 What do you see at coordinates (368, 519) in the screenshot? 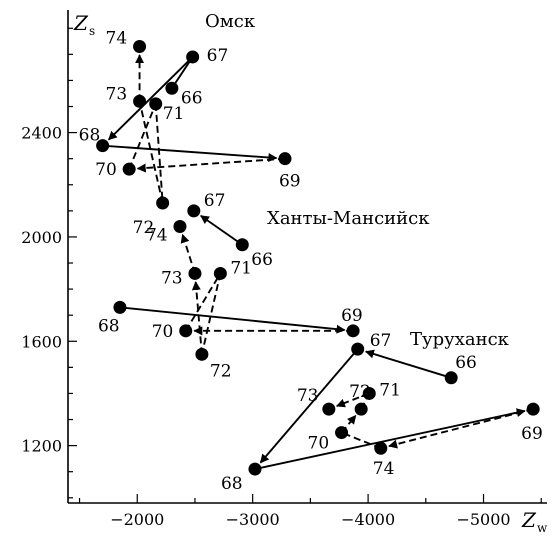
I see `x-tick-label: −4000` at bounding box center [368, 519].